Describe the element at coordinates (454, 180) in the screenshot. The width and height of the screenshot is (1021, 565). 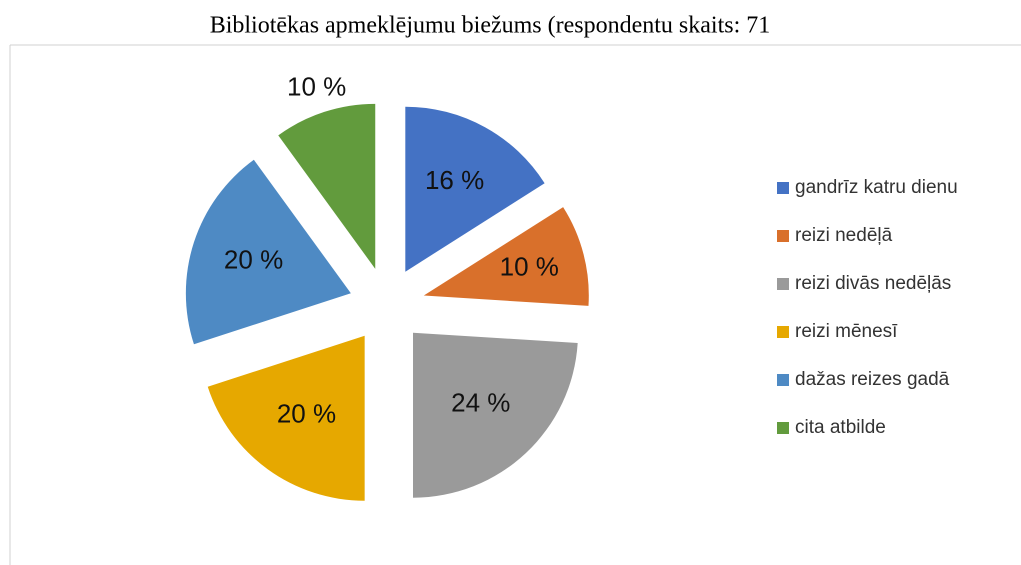
I see `data-label: 16 %` at that location.